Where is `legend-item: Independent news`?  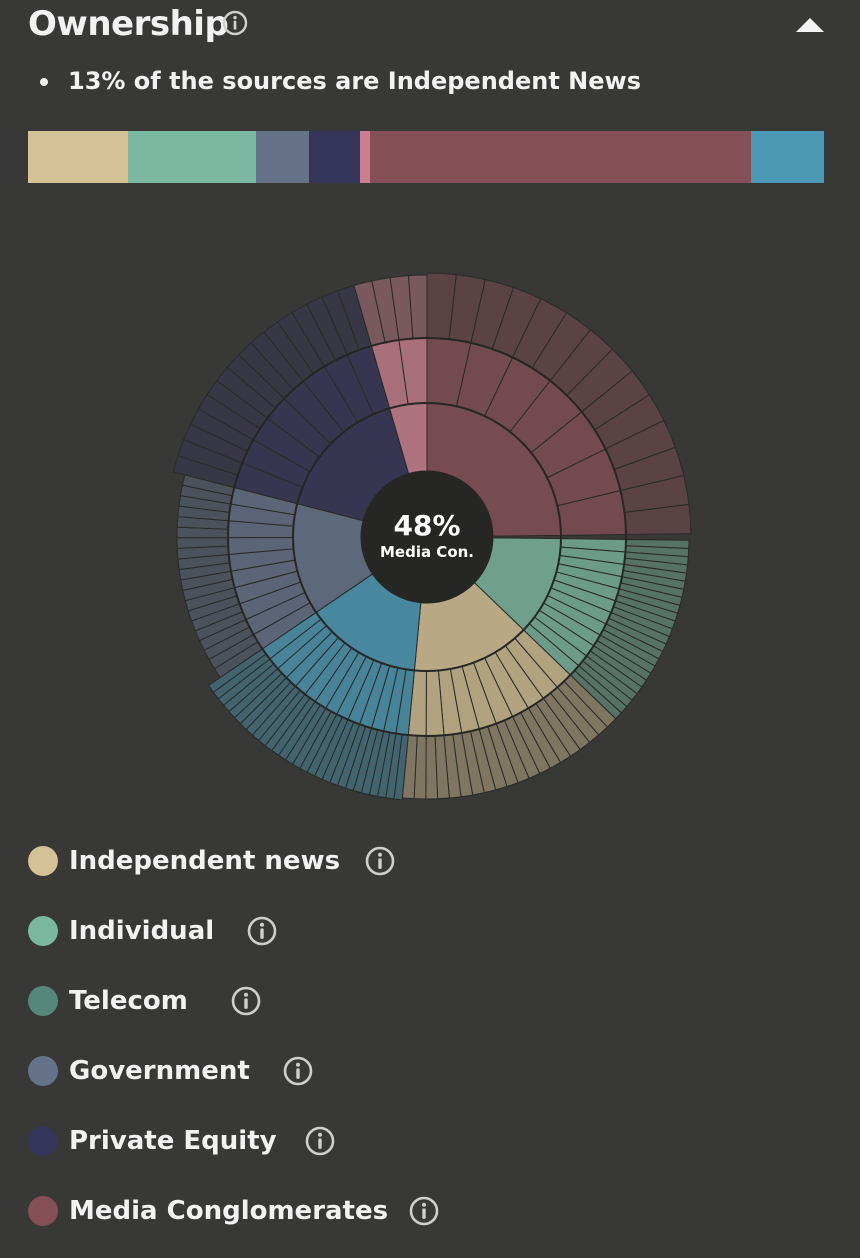 legend-item: Independent news is located at coordinates (328, 873).